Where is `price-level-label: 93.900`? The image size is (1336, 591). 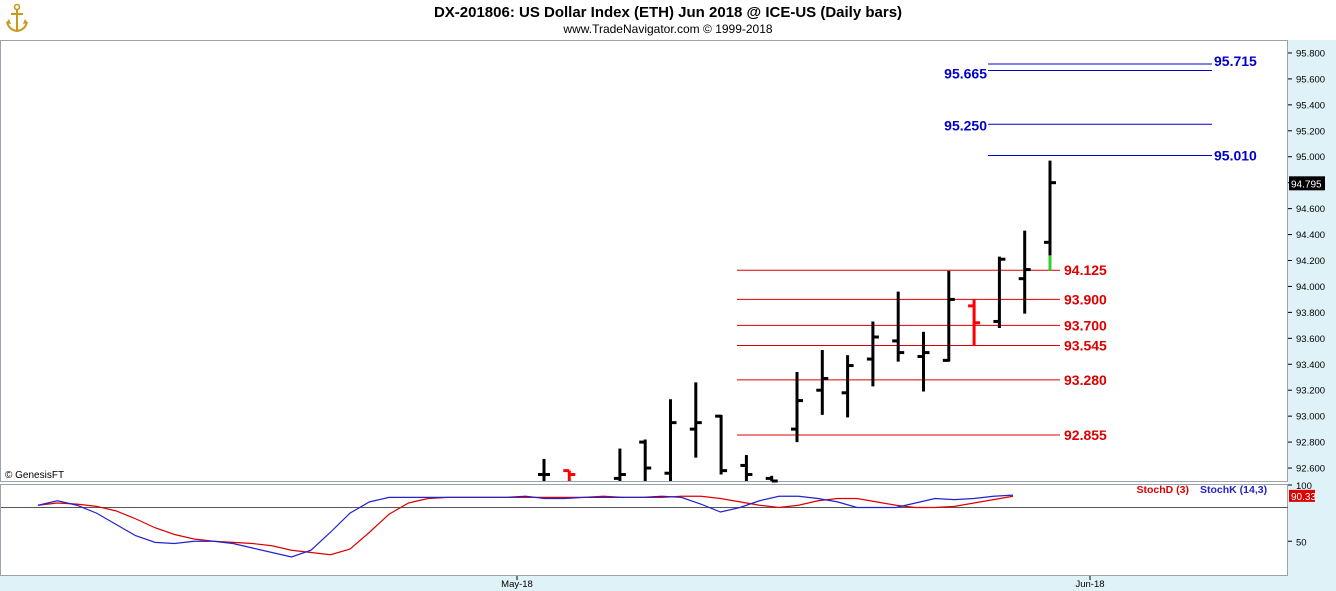 price-level-label: 93.900 is located at coordinates (1085, 299).